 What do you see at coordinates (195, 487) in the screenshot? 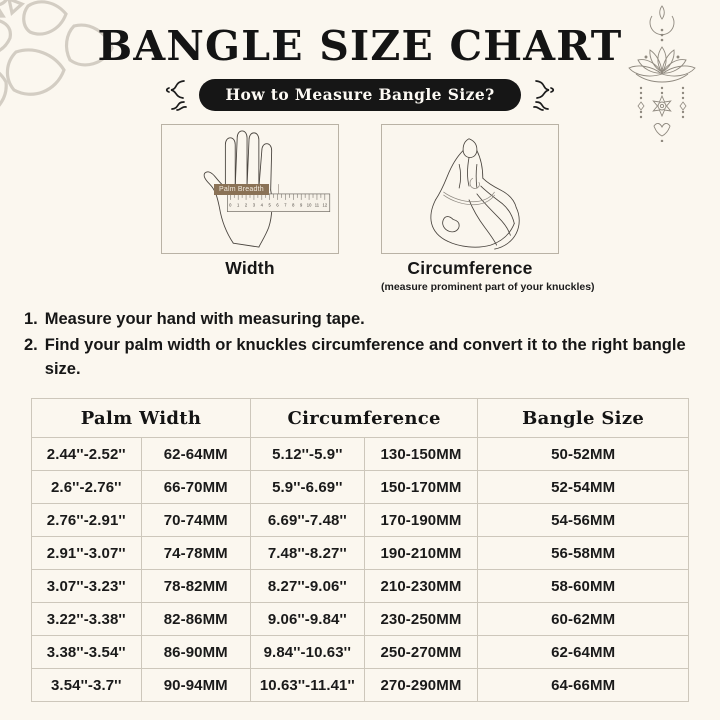
I see `cell-palm-width-mm: 66-70MM` at bounding box center [195, 487].